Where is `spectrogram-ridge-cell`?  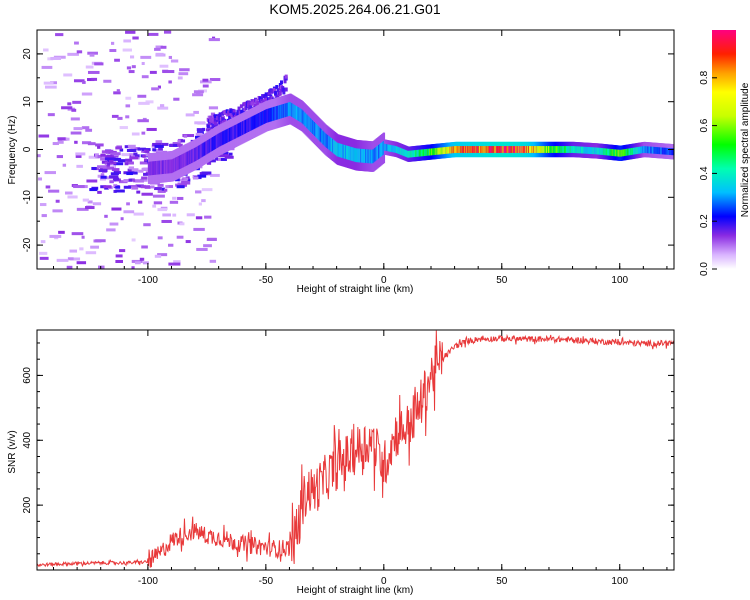
spectrogram-ridge-cell is located at coordinates (673, 152).